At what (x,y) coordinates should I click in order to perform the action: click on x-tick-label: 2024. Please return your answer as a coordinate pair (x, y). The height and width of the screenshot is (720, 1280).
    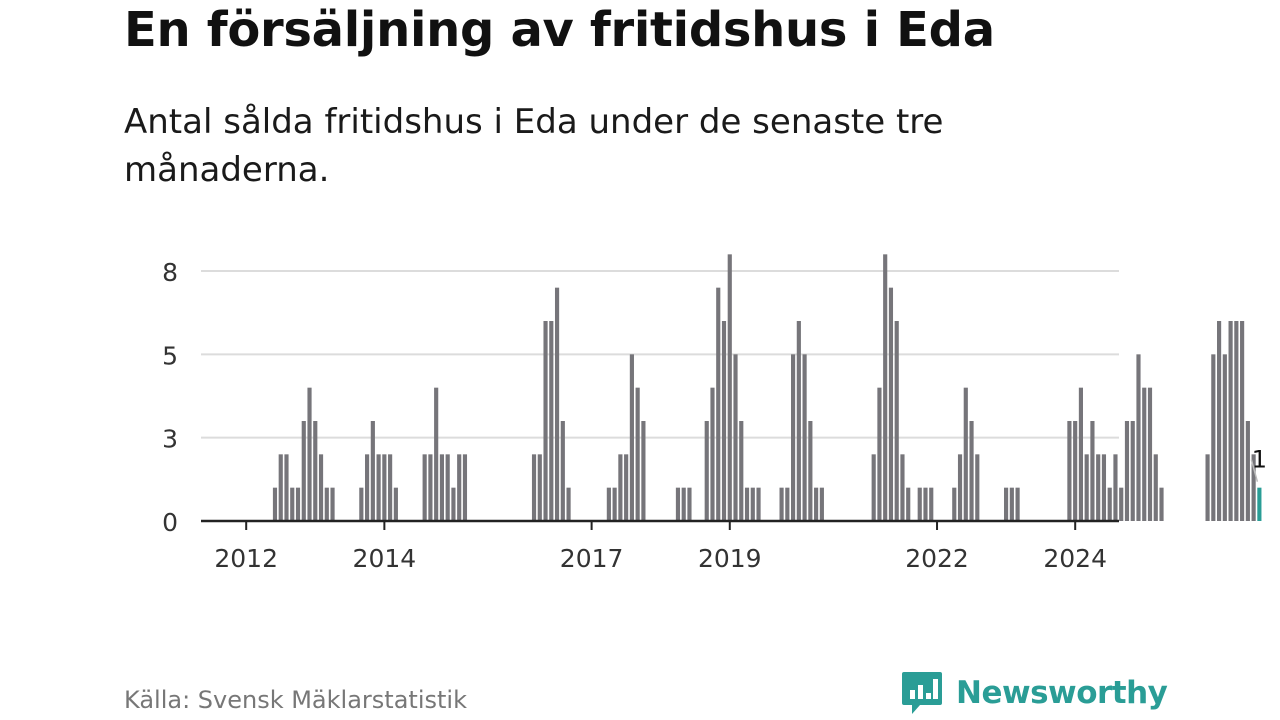
    Looking at the image, I should click on (1075, 558).